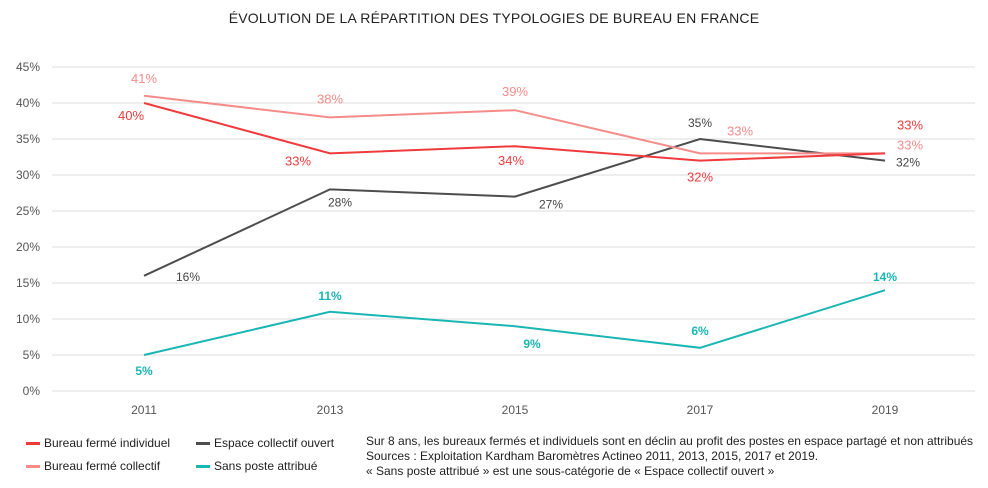 Image resolution: width=988 pixels, height=488 pixels. Describe the element at coordinates (551, 205) in the screenshot. I see `data-label: 27%` at that location.